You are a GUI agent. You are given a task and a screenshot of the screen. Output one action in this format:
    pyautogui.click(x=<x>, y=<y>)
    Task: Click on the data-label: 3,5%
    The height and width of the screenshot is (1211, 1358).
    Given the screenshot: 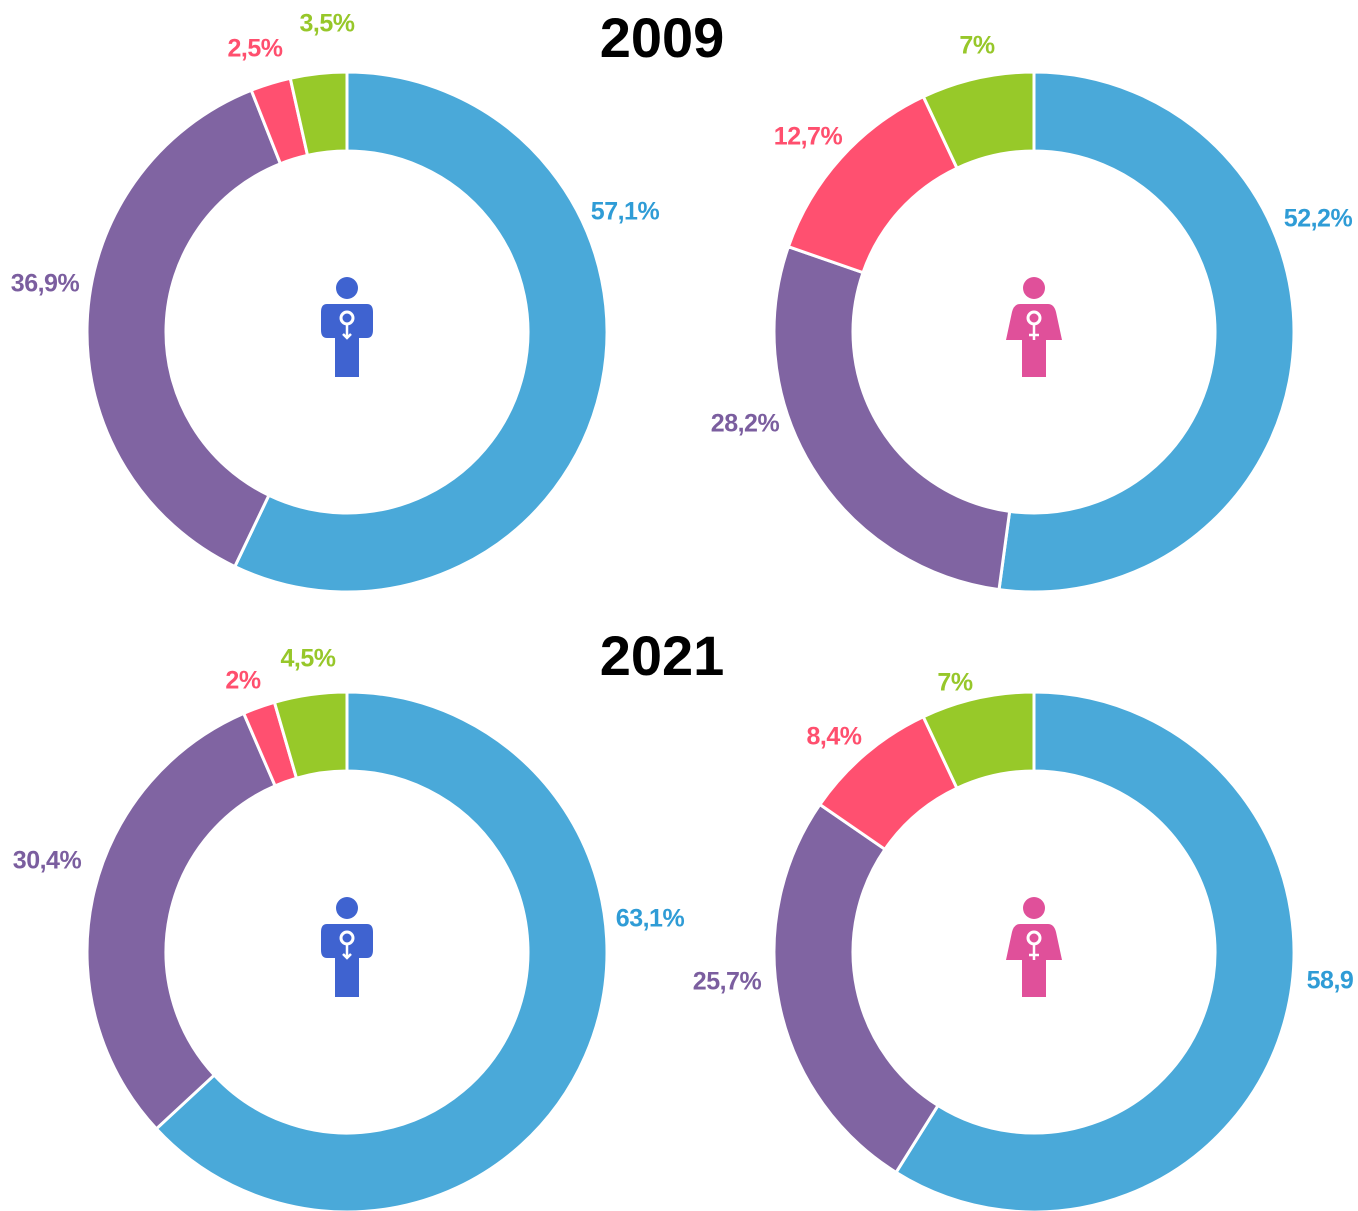 What is the action you would take?
    pyautogui.click(x=327, y=24)
    